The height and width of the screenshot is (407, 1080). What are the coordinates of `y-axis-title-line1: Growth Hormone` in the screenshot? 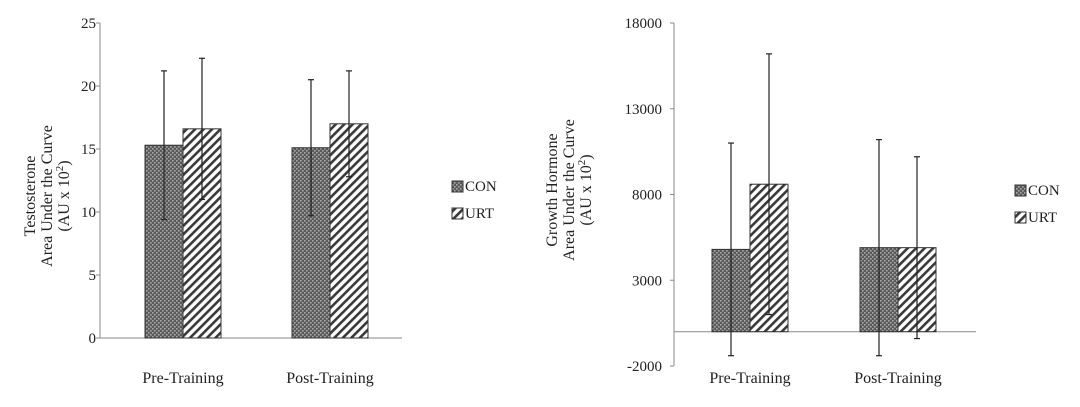 It's located at (552, 189).